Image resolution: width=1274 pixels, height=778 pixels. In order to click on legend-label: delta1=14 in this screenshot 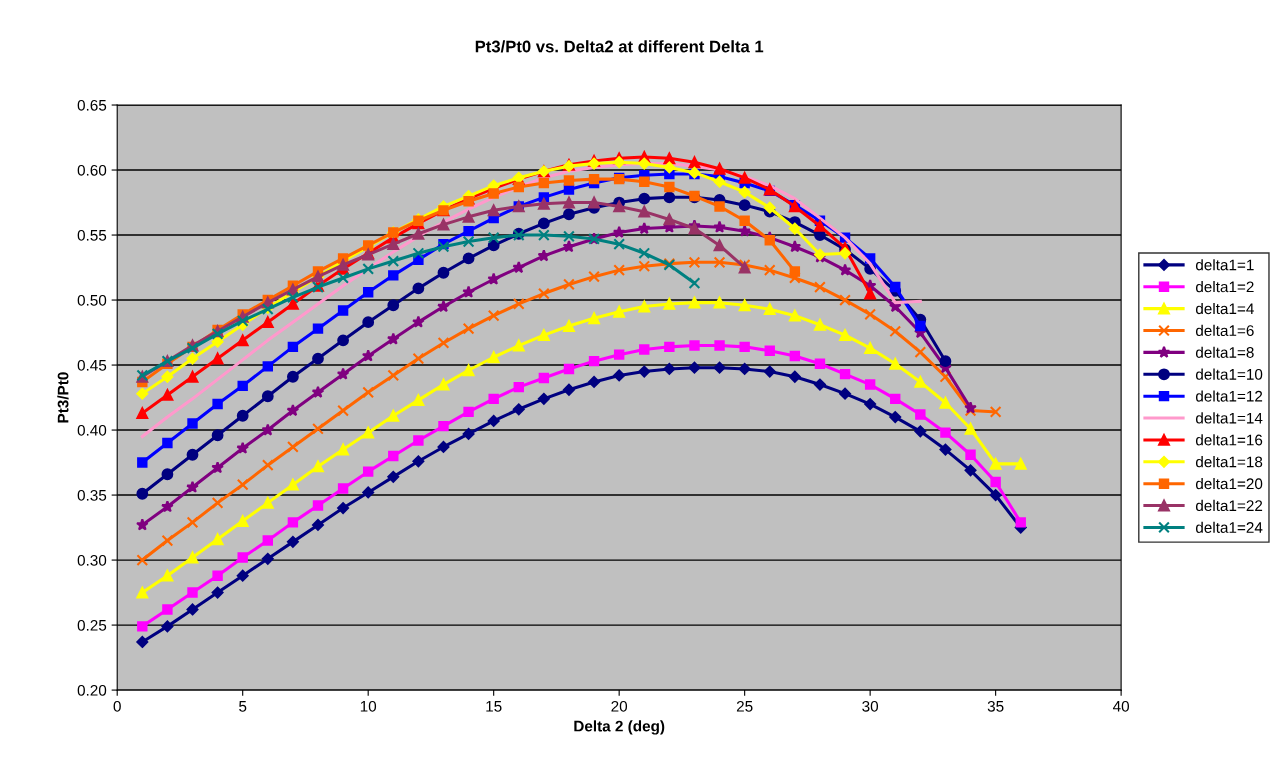, I will do `click(1229, 418)`.